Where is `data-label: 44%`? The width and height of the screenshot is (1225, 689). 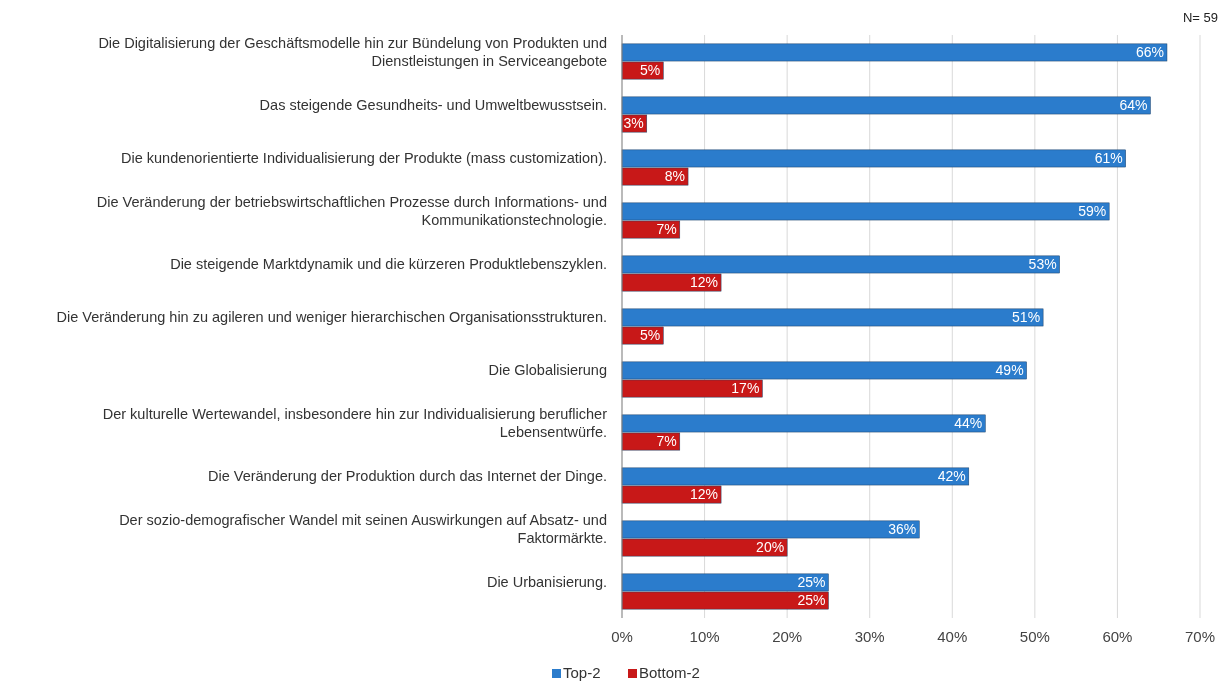 data-label: 44% is located at coordinates (968, 423).